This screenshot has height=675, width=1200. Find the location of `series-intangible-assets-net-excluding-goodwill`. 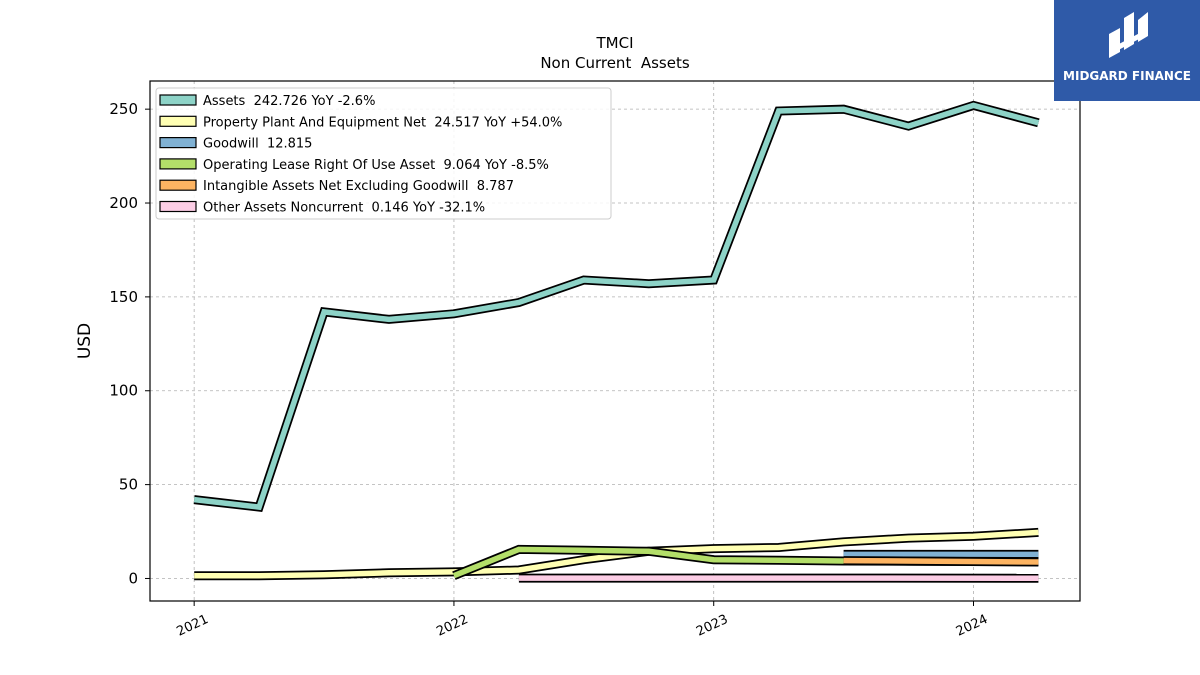

series-intangible-assets-net-excluding-goodwill is located at coordinates (941, 561).